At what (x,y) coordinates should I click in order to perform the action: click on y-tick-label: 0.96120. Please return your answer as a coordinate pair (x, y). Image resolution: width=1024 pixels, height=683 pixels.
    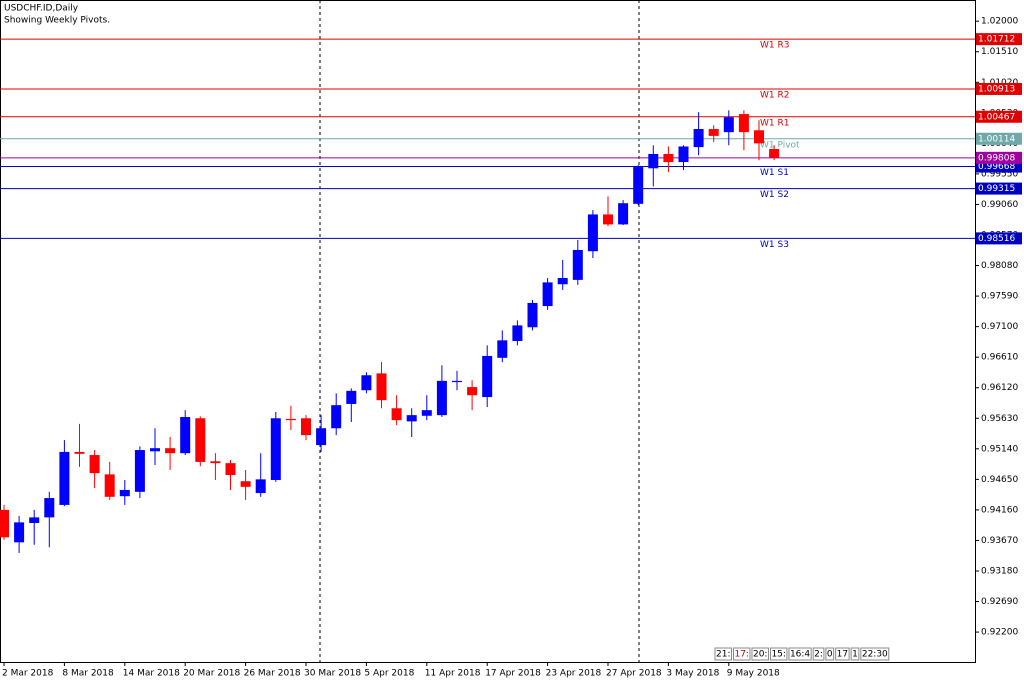
    Looking at the image, I should click on (999, 388).